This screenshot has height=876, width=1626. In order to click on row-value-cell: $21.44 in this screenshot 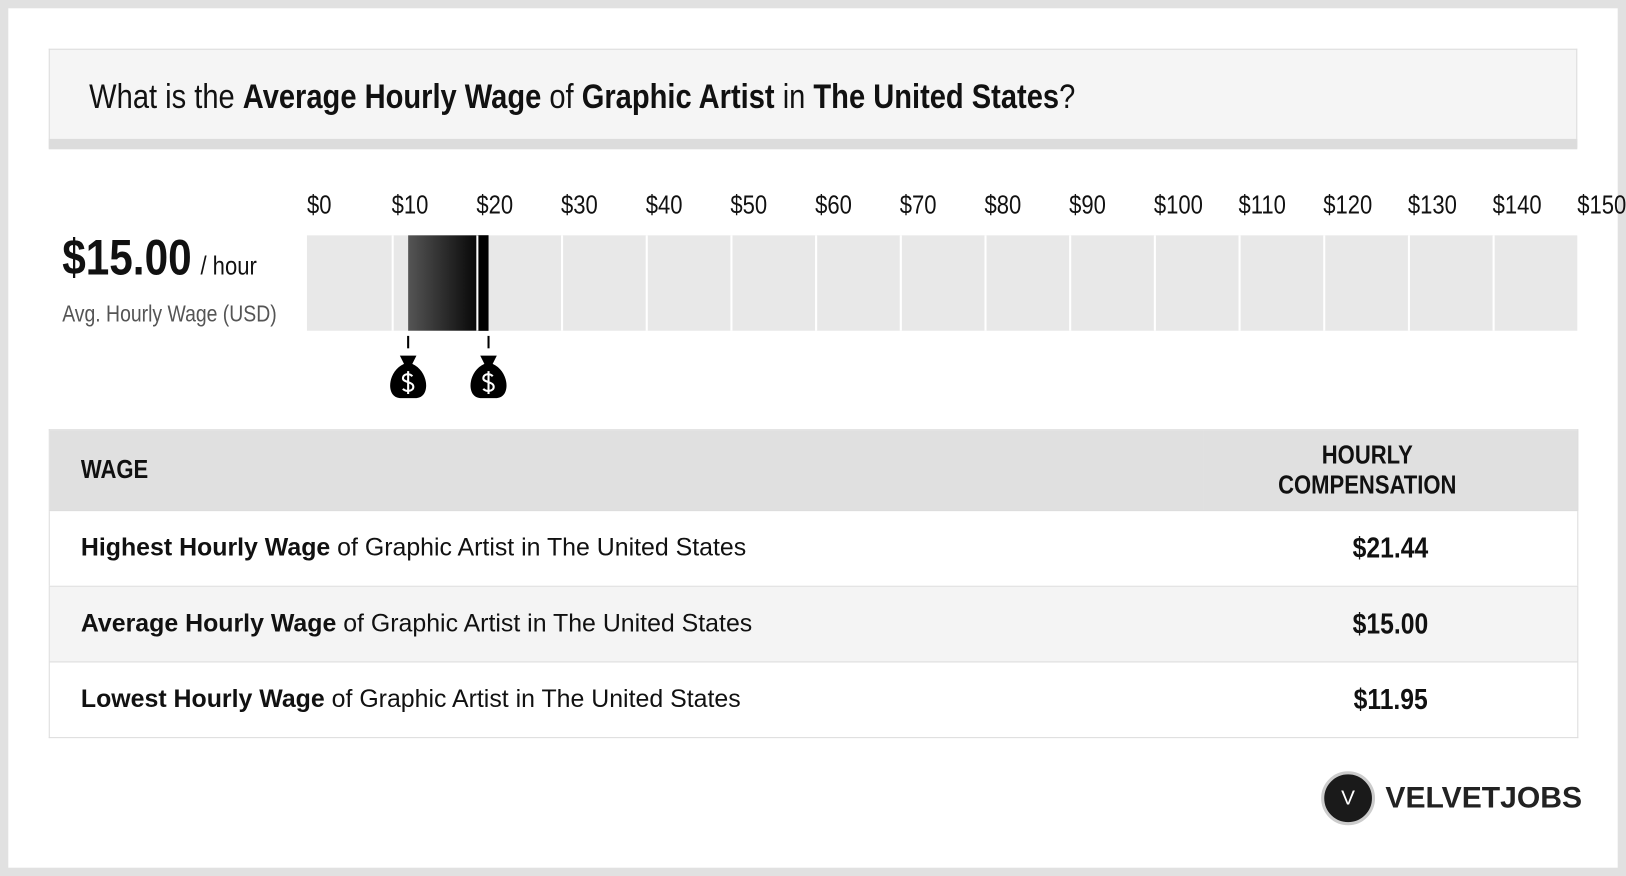, I will do `click(1390, 548)`.